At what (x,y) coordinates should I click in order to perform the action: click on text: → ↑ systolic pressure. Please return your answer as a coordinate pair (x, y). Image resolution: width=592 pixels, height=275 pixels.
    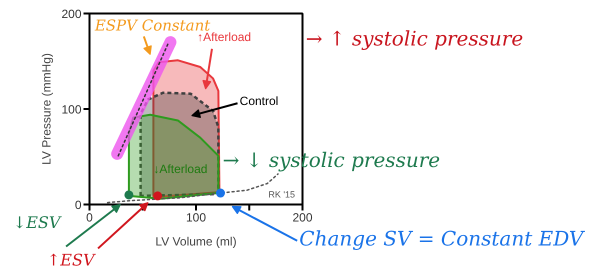
    Looking at the image, I should click on (415, 38).